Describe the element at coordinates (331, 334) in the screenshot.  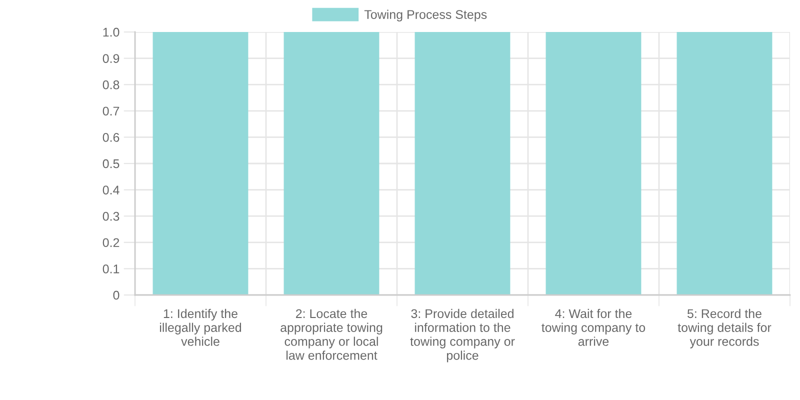
I see `x-tick-label: 2: Locate the appropriate towing company or local law enforcement` at that location.